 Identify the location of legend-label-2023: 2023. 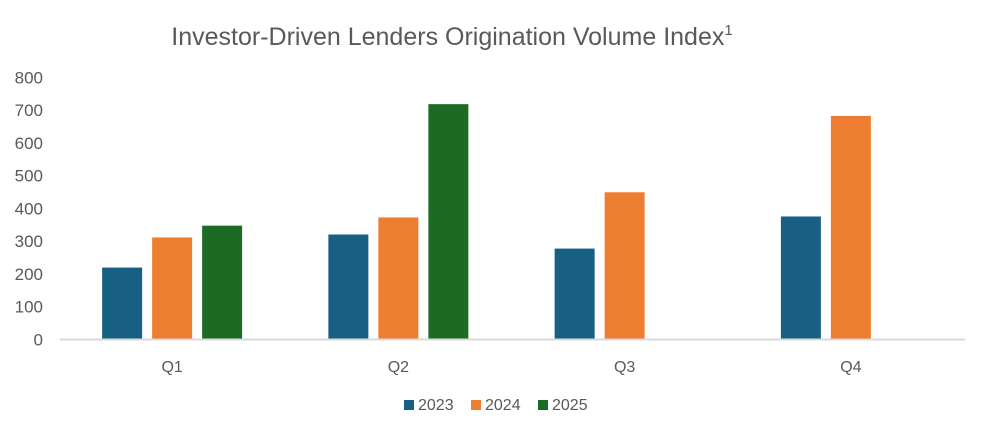
(436, 405).